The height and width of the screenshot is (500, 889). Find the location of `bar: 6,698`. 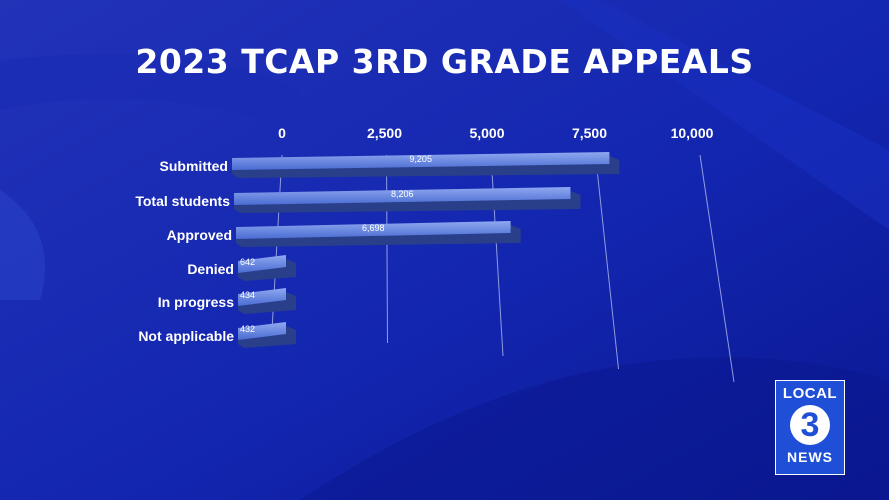

bar: 6,698 is located at coordinates (378, 234).